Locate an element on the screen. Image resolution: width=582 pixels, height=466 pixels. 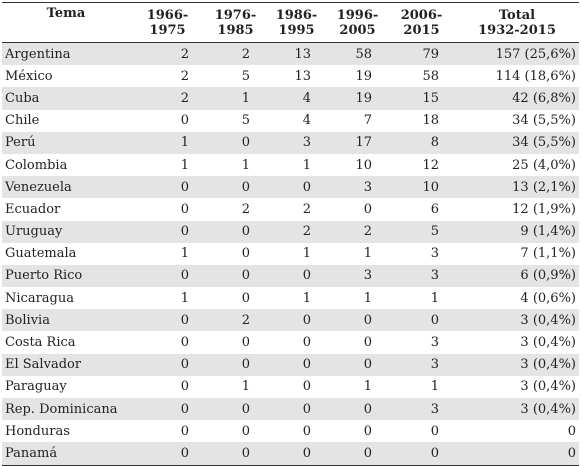
table-row: Chile 0 5 4 7 18 34 (5,5%) is located at coordinates (290, 121).